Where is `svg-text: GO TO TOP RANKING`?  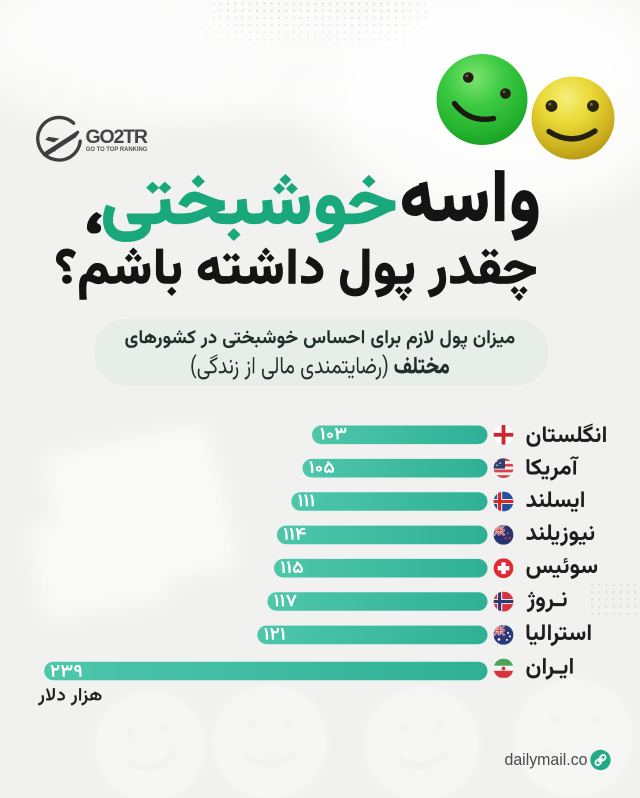 svg-text: GO TO TOP RANKING is located at coordinates (117, 149).